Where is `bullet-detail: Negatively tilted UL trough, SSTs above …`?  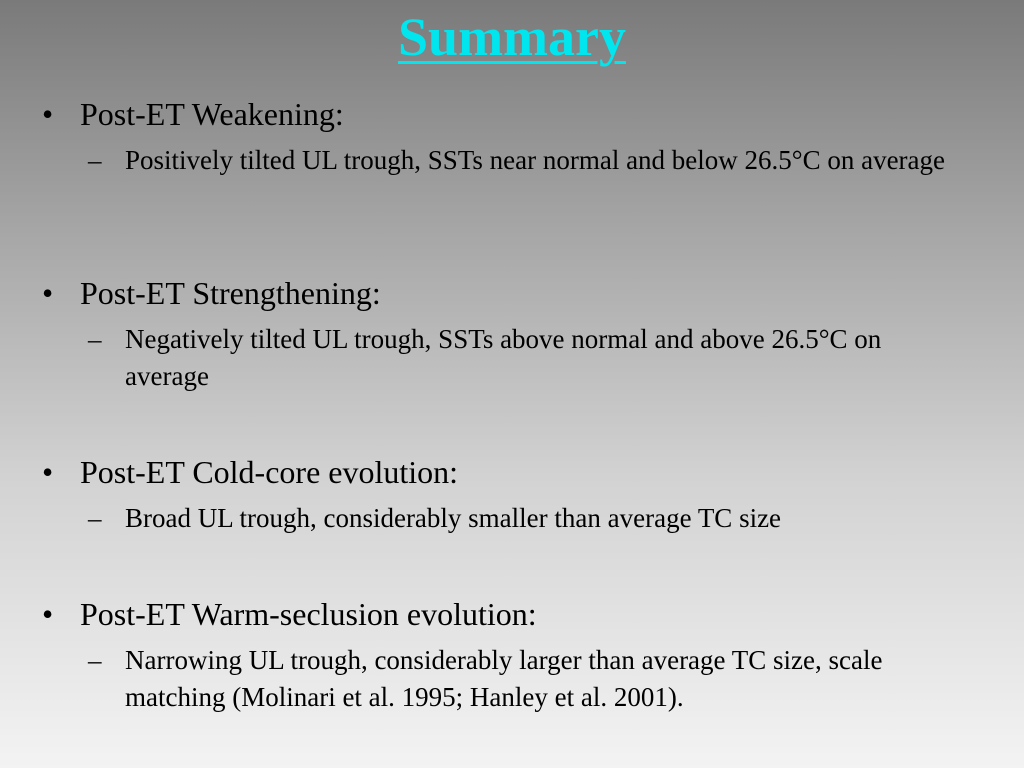 bullet-detail: Negatively tilted UL trough, SSTs above … is located at coordinates (503, 357).